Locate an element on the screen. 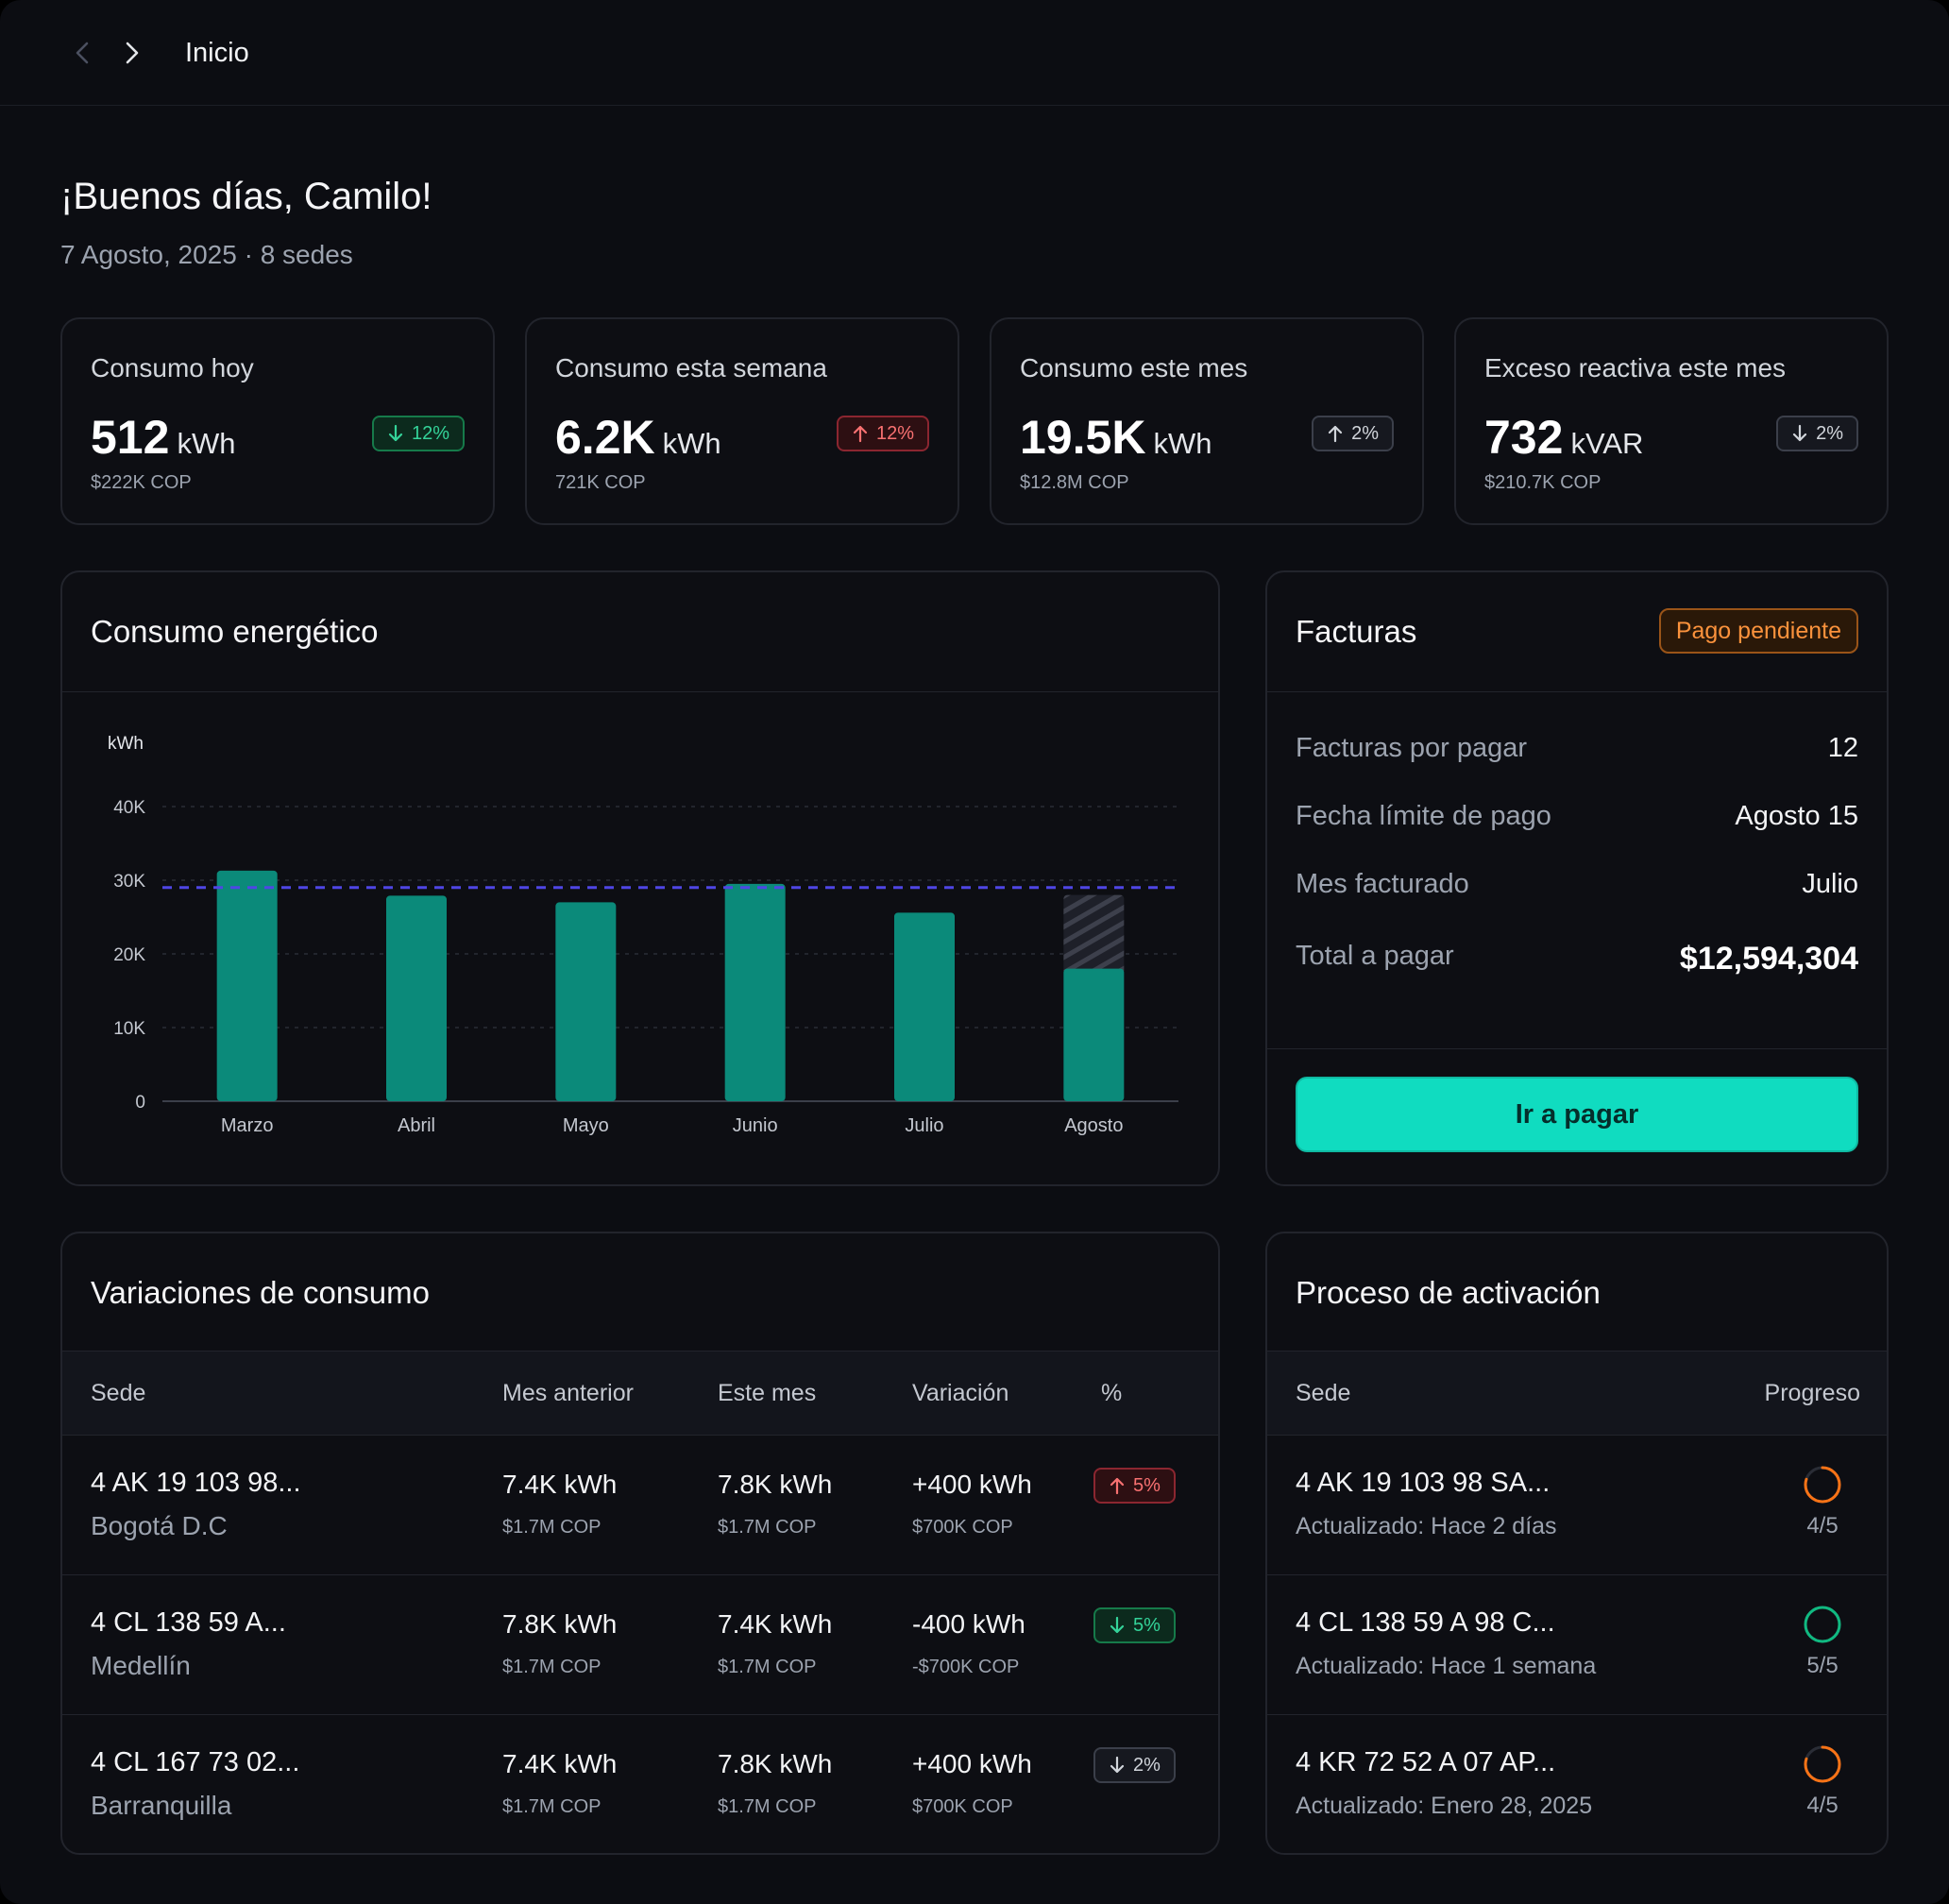  y-tick-label: 0 is located at coordinates (140, 1103).